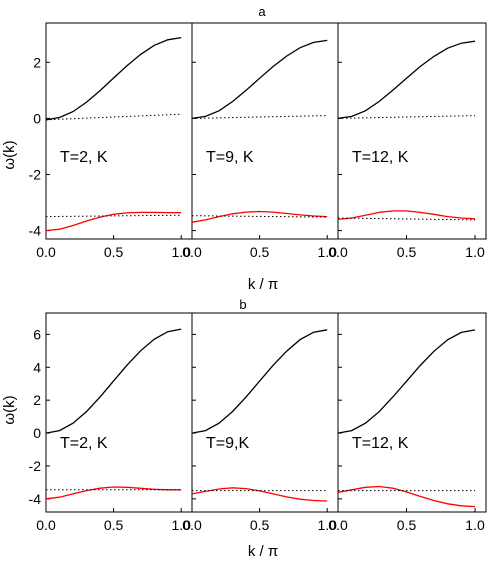 Image resolution: width=488 pixels, height=561 pixels. What do you see at coordinates (263, 551) in the screenshot?
I see `figure-b-x-axis-label: k / π` at bounding box center [263, 551].